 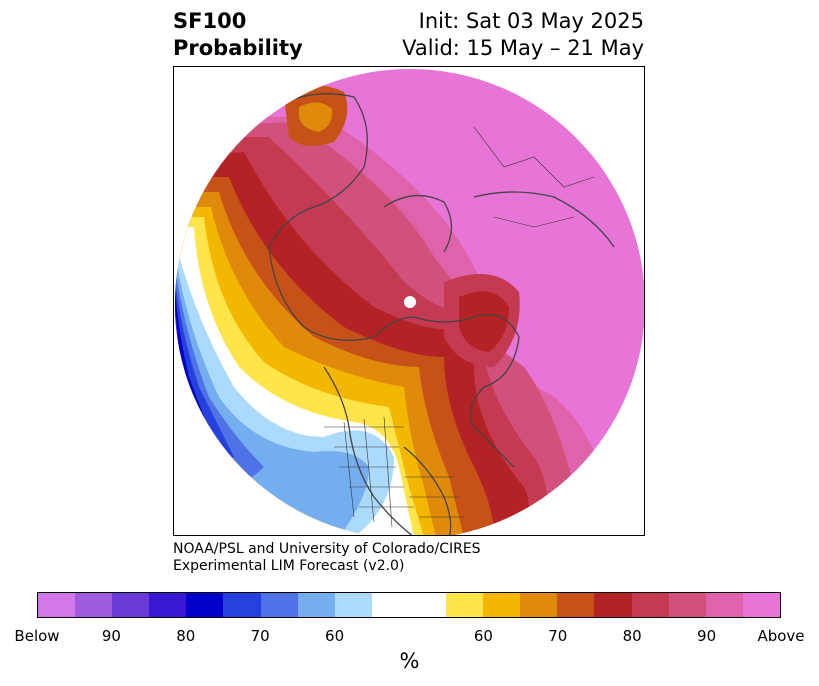 I want to click on init-date: Init: Sat 03 May 2025, so click(x=531, y=21).